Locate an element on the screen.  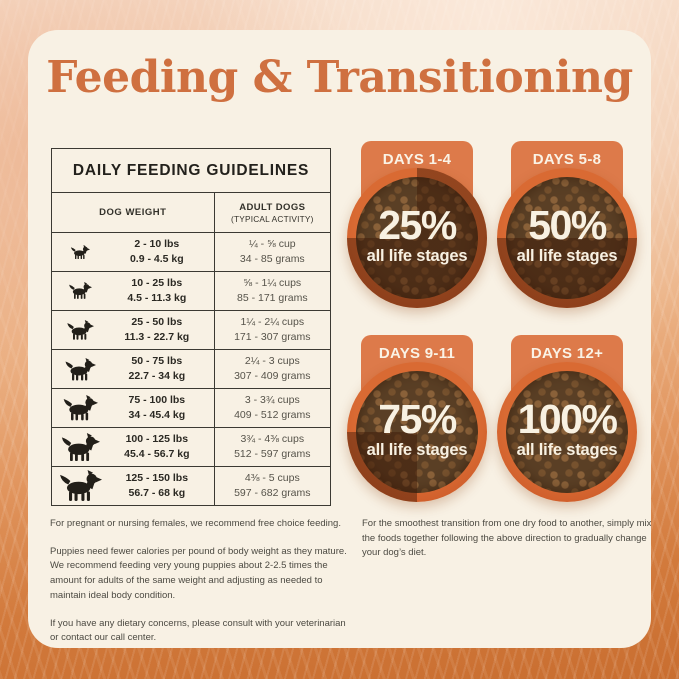
amount-cell: ⅝ - 1¼ cups 85 - 171 grams is located at coordinates (272, 290).